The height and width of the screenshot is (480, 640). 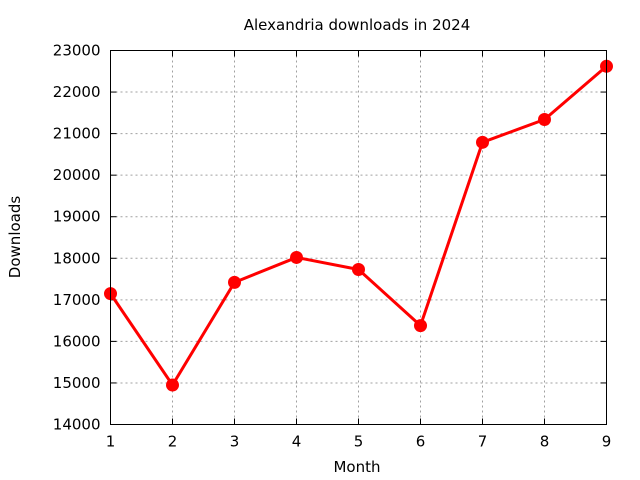 I want to click on y-tick-label: 16000, so click(x=77, y=341).